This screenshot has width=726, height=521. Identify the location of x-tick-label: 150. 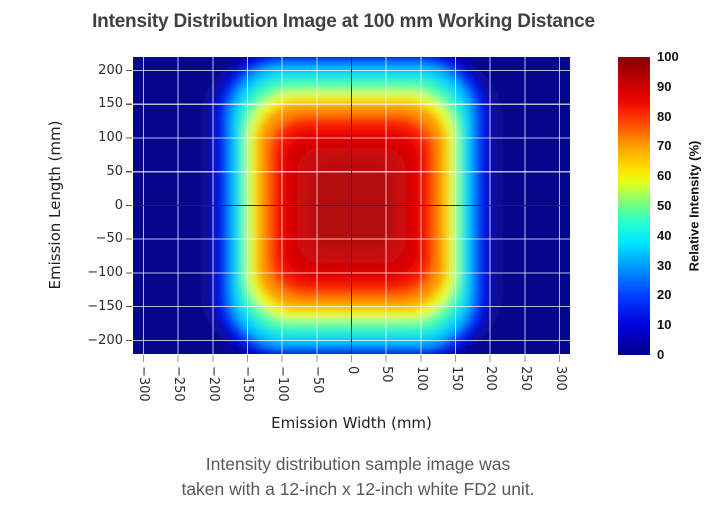
(456, 378).